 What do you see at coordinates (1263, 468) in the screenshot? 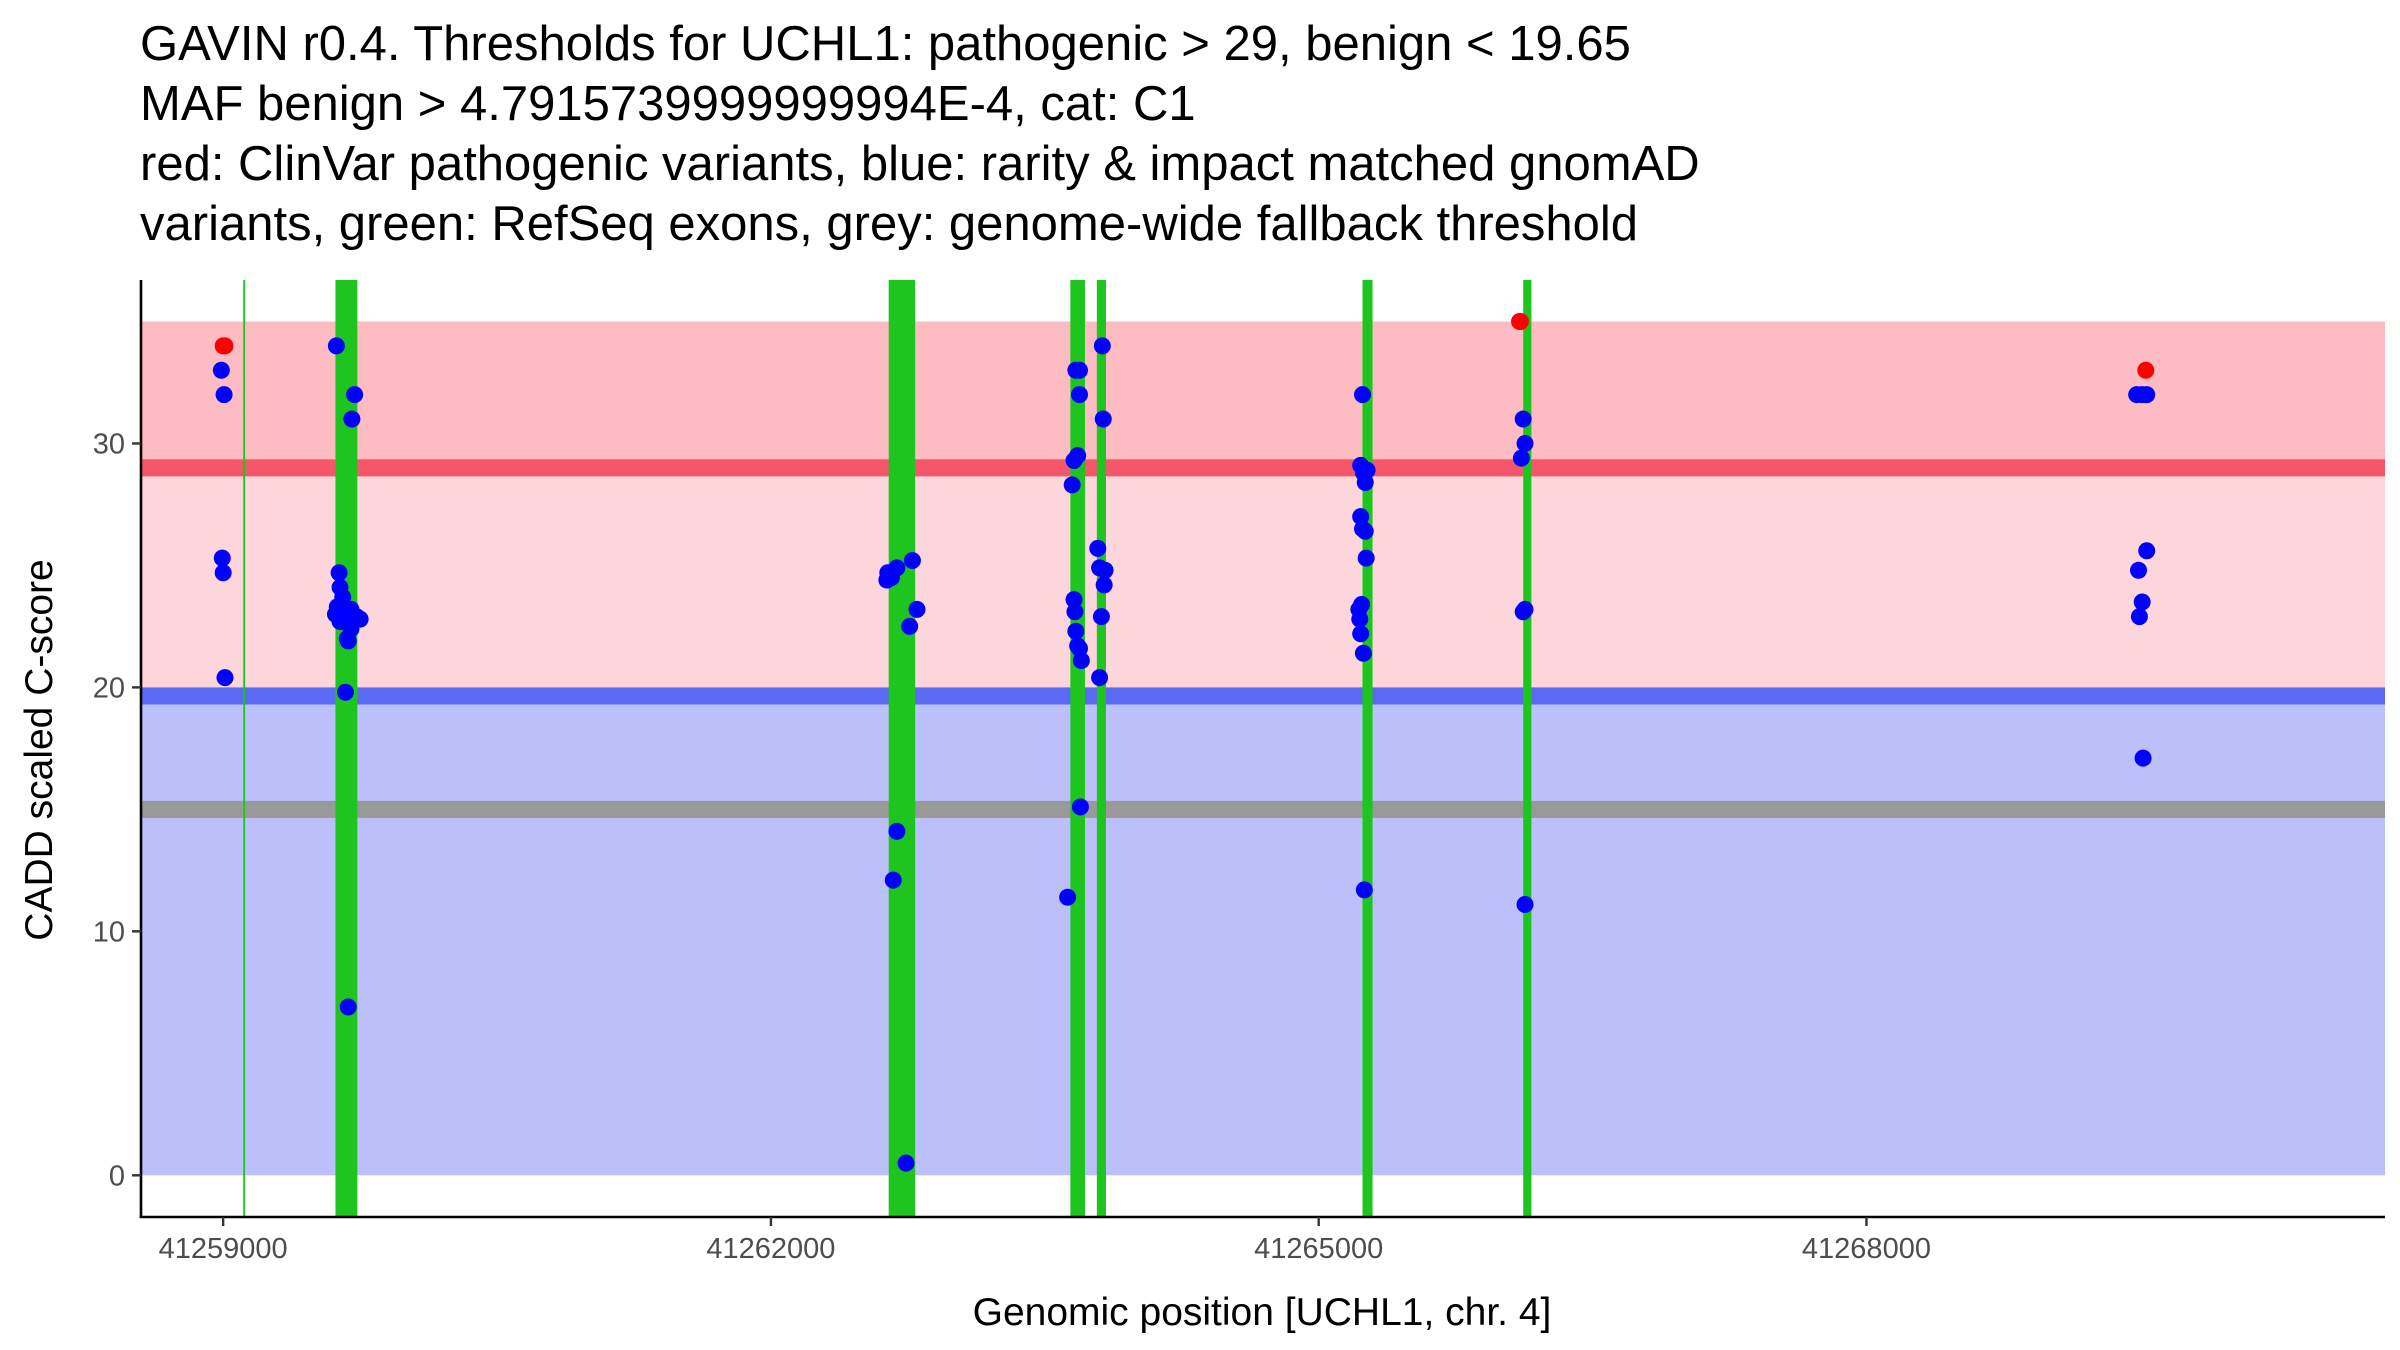
I see `pathogenic-threshold-line` at bounding box center [1263, 468].